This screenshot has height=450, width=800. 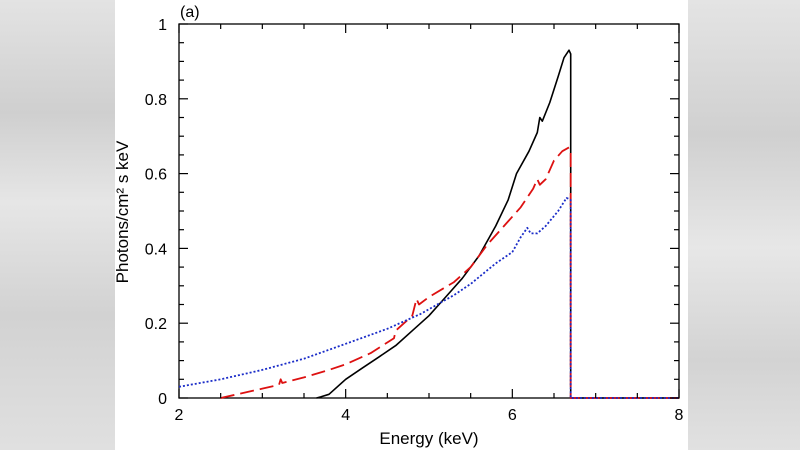 What do you see at coordinates (744, 225) in the screenshot?
I see `background-right` at bounding box center [744, 225].